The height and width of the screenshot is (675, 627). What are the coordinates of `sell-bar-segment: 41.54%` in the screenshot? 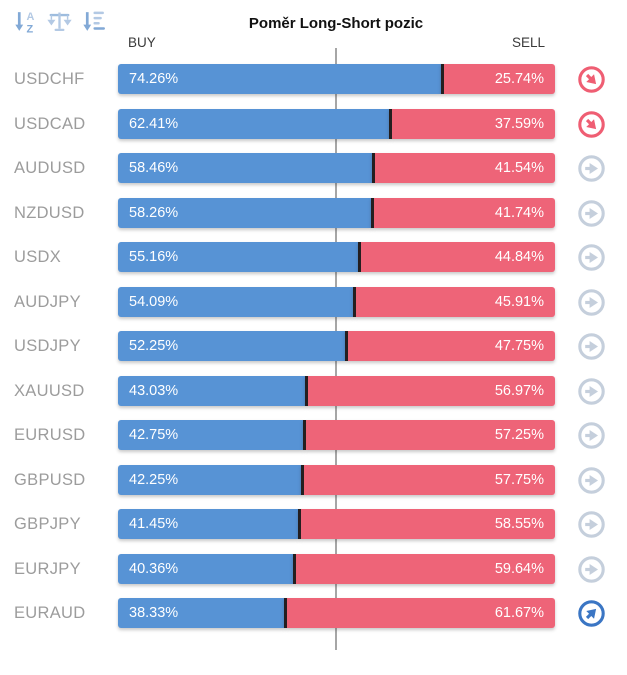 It's located at (464, 168).